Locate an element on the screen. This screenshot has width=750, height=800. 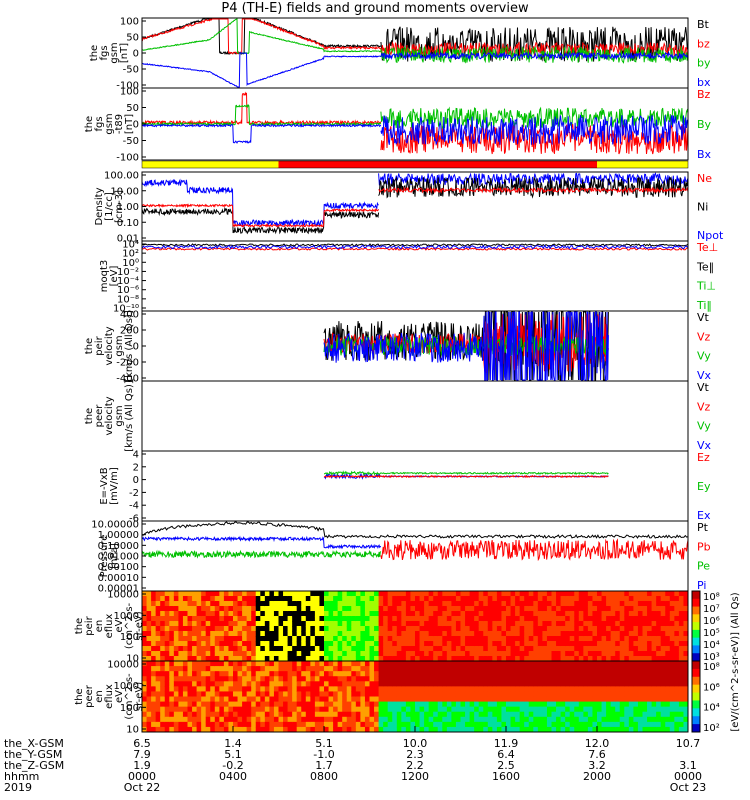
footer-cell: 5.1 is located at coordinates (233, 754).